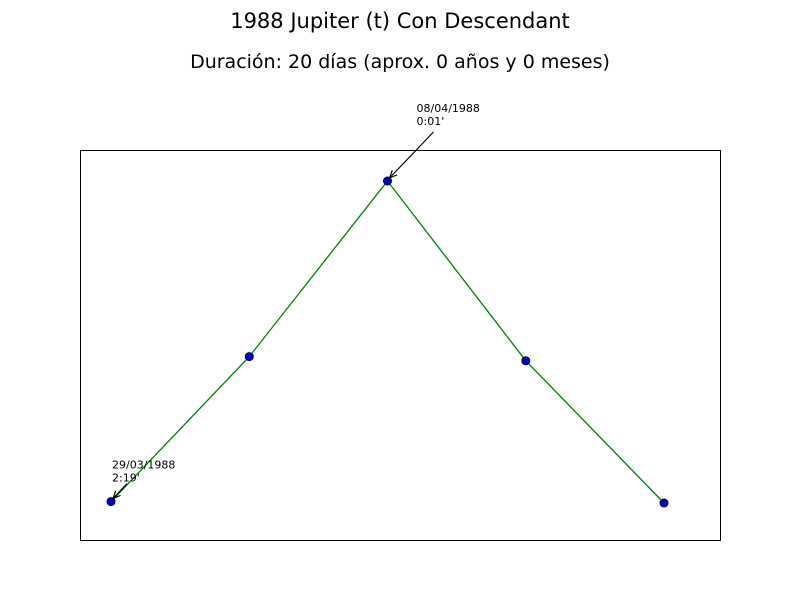 The width and height of the screenshot is (800, 600). I want to click on annotation-date: 08/04/1988, so click(448, 108).